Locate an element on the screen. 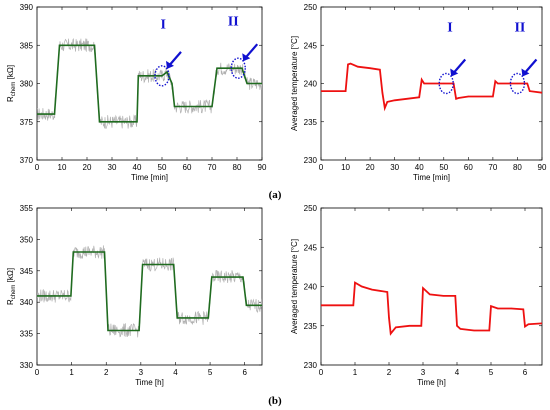 The width and height of the screenshot is (550, 410). x-tick-label: 6 is located at coordinates (525, 372).